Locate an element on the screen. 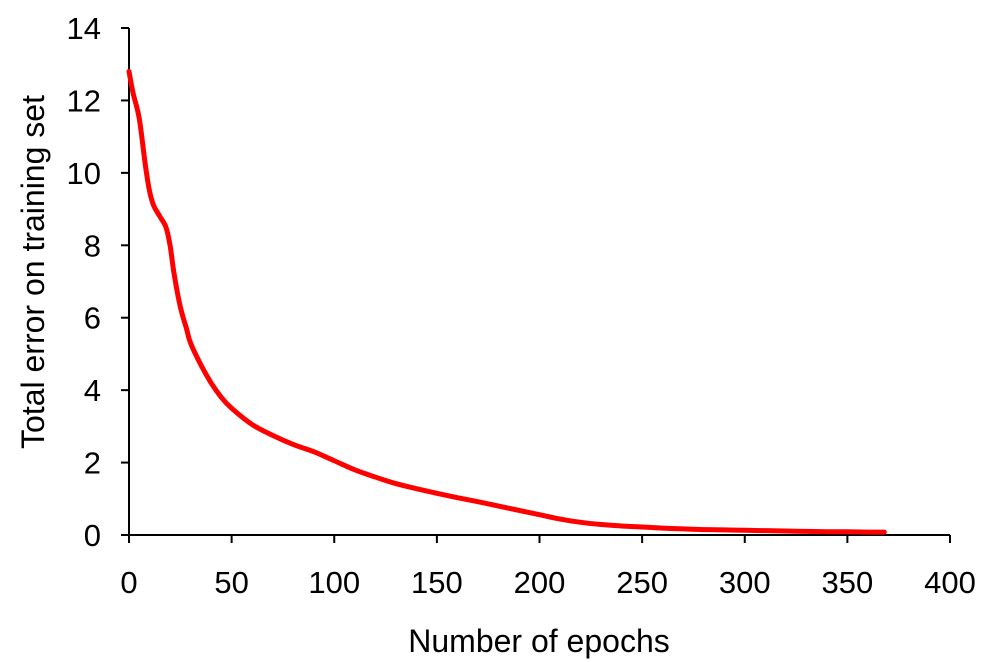 This screenshot has width=987, height=662. x-tick-label: 50 is located at coordinates (231, 582).